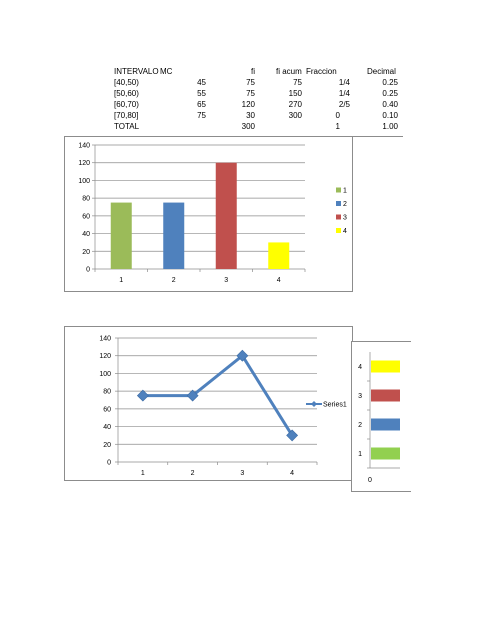 The image size is (495, 640). I want to click on row-intervalo: [70,80], so click(126, 115).